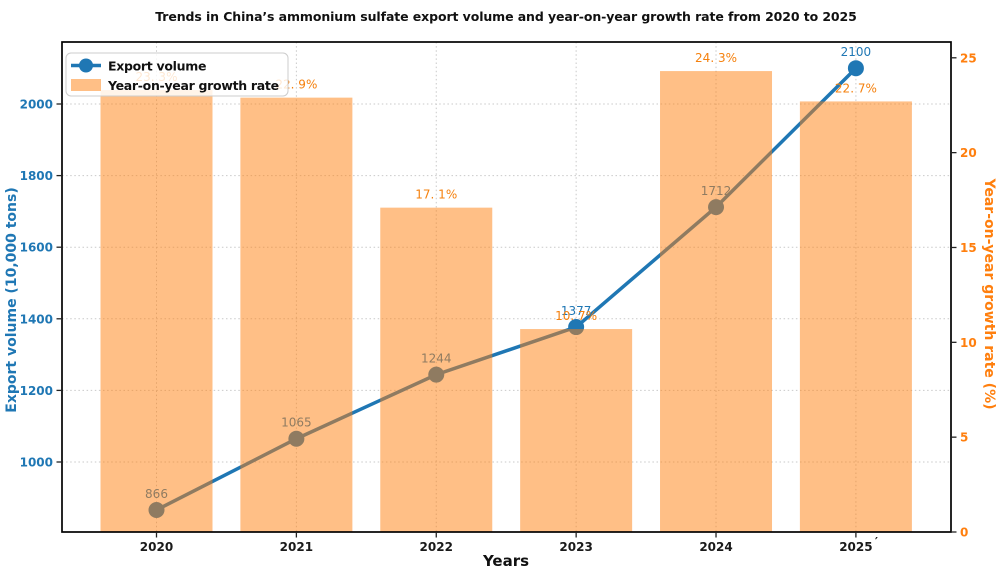 The height and width of the screenshot is (584, 1000). What do you see at coordinates (36, 176) in the screenshot?
I see `y-tick-label-left: 1800` at bounding box center [36, 176].